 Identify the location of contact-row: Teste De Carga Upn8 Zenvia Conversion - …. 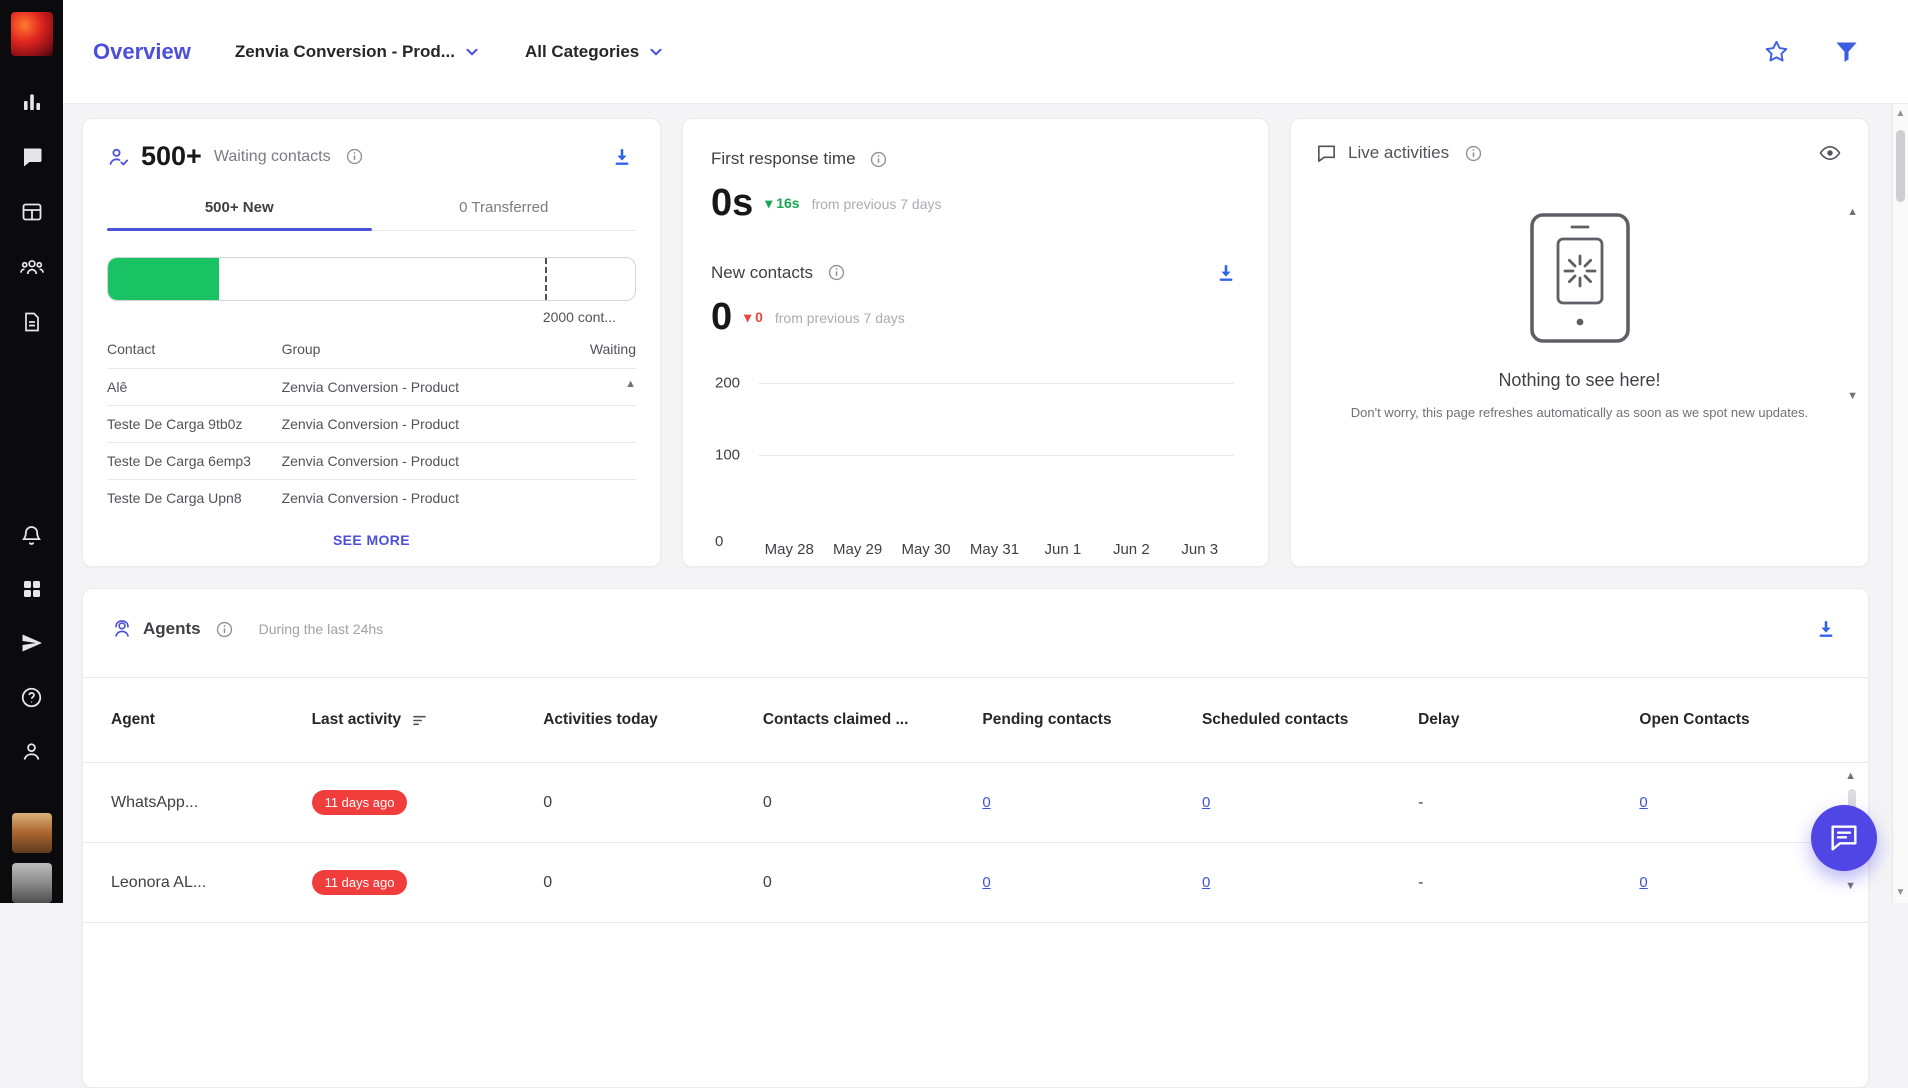
(371, 497).